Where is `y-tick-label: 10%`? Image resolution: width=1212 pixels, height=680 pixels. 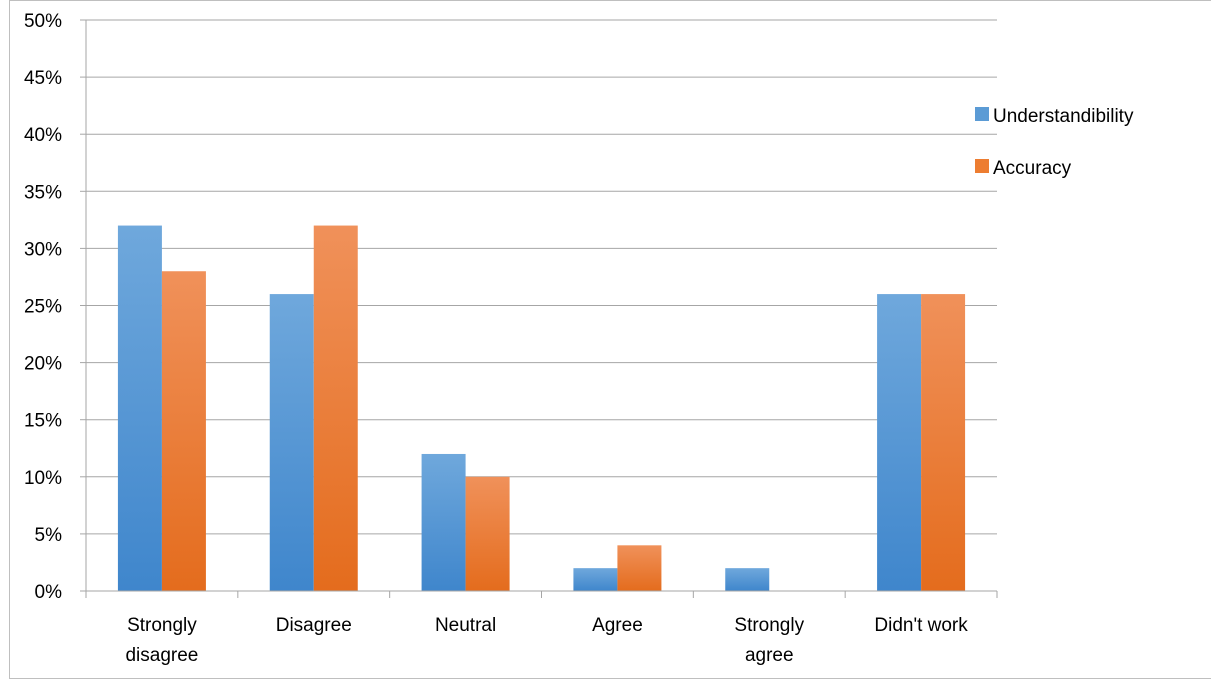
y-tick-label: 10% is located at coordinates (43, 478).